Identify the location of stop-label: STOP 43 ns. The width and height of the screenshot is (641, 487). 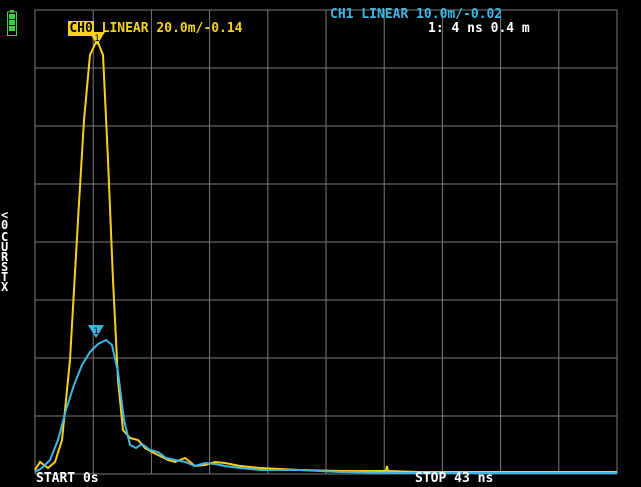
(454, 478).